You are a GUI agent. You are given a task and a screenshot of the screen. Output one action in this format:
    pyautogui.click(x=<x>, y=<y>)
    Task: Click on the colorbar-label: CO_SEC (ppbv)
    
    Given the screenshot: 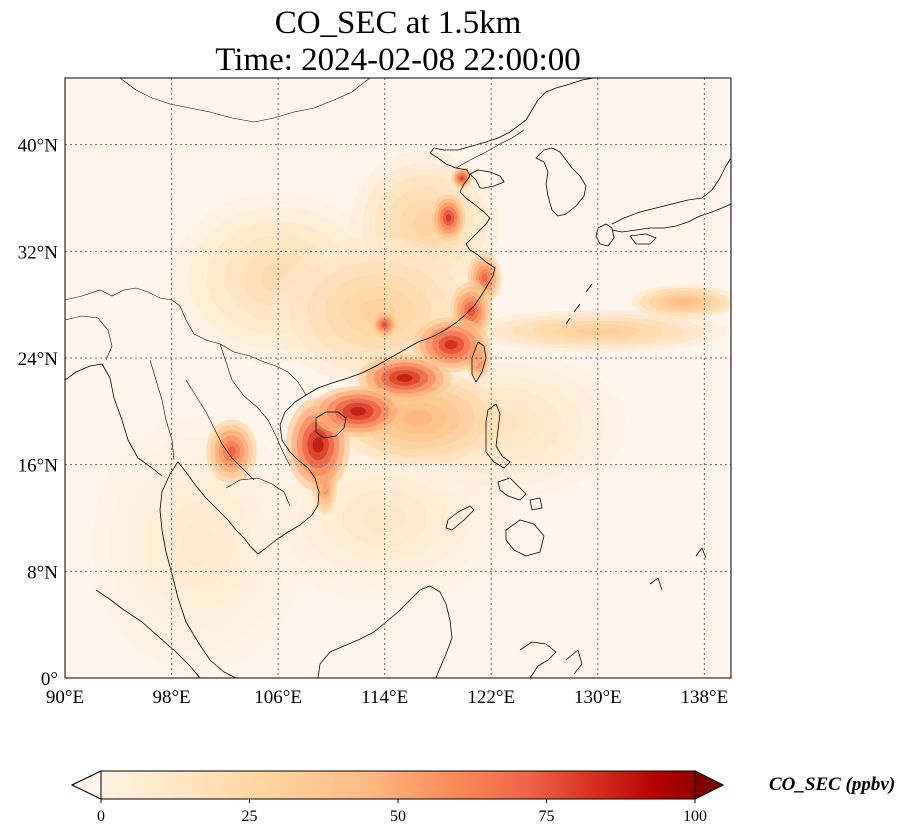 What is the action you would take?
    pyautogui.click(x=832, y=784)
    